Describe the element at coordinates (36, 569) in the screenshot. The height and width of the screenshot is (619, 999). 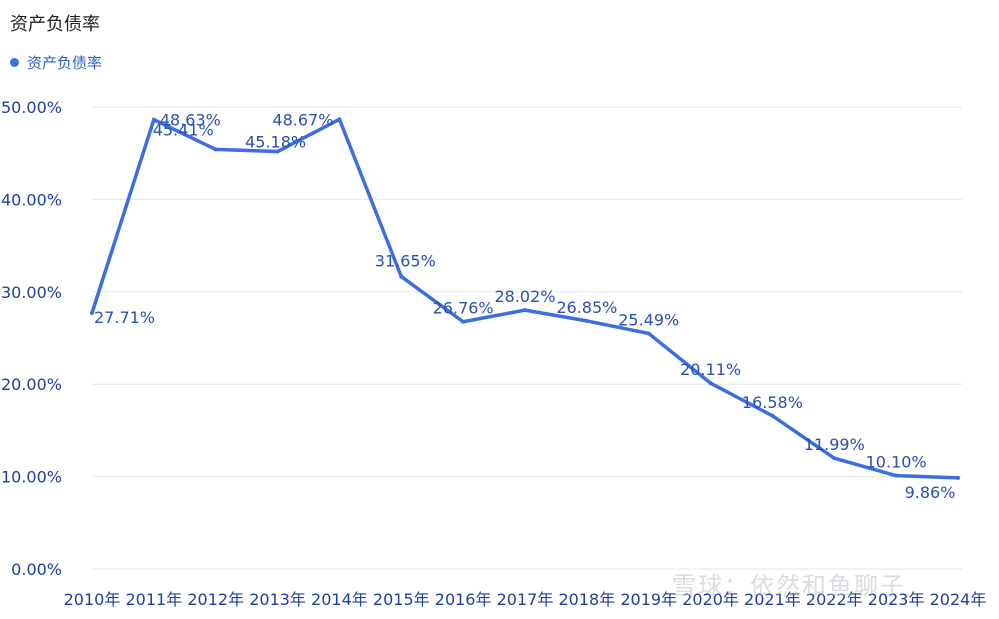
I see `y-tick-label: 0.00%` at that location.